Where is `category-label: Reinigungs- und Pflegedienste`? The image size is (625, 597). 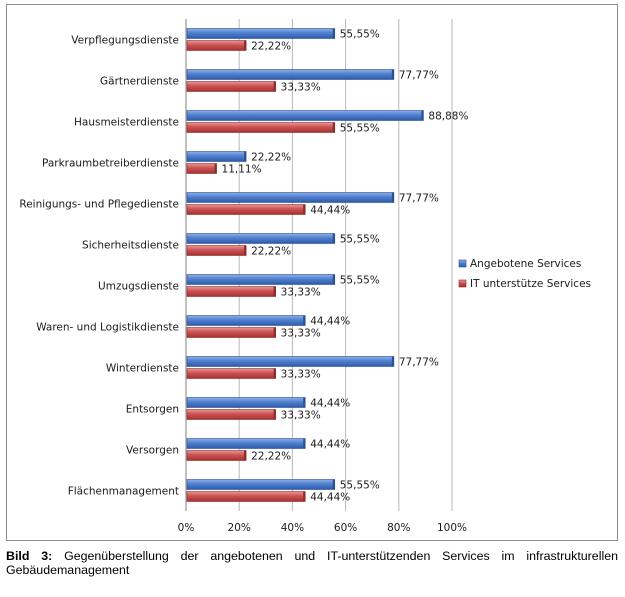
category-label: Reinigungs- und Pflegedienste is located at coordinates (99, 205).